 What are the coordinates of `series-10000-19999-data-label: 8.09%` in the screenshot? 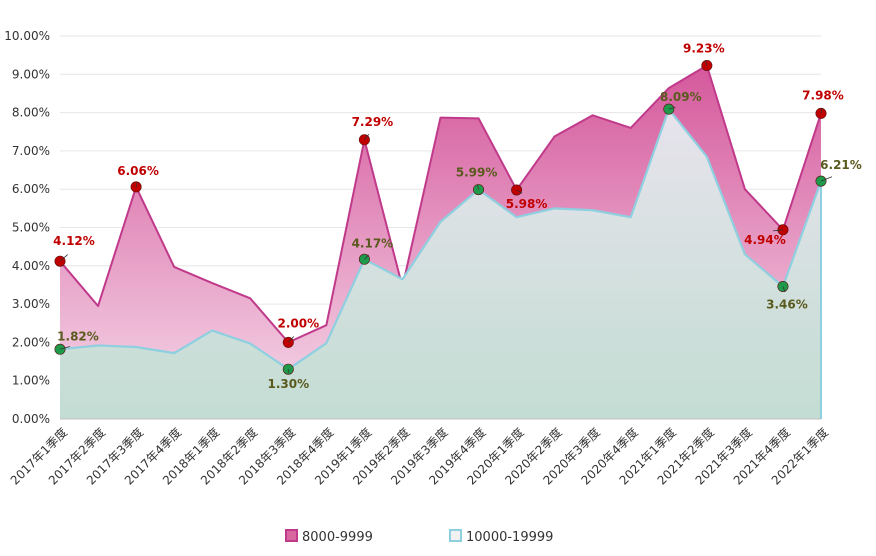 It's located at (681, 97).